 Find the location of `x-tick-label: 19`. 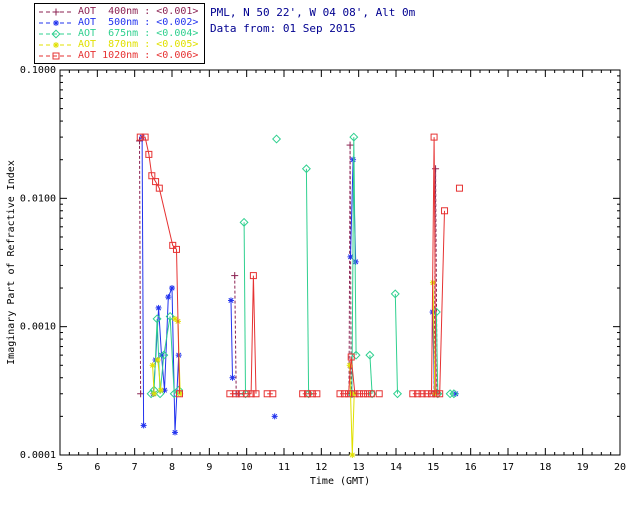

x-tick-label: 19 is located at coordinates (583, 467).